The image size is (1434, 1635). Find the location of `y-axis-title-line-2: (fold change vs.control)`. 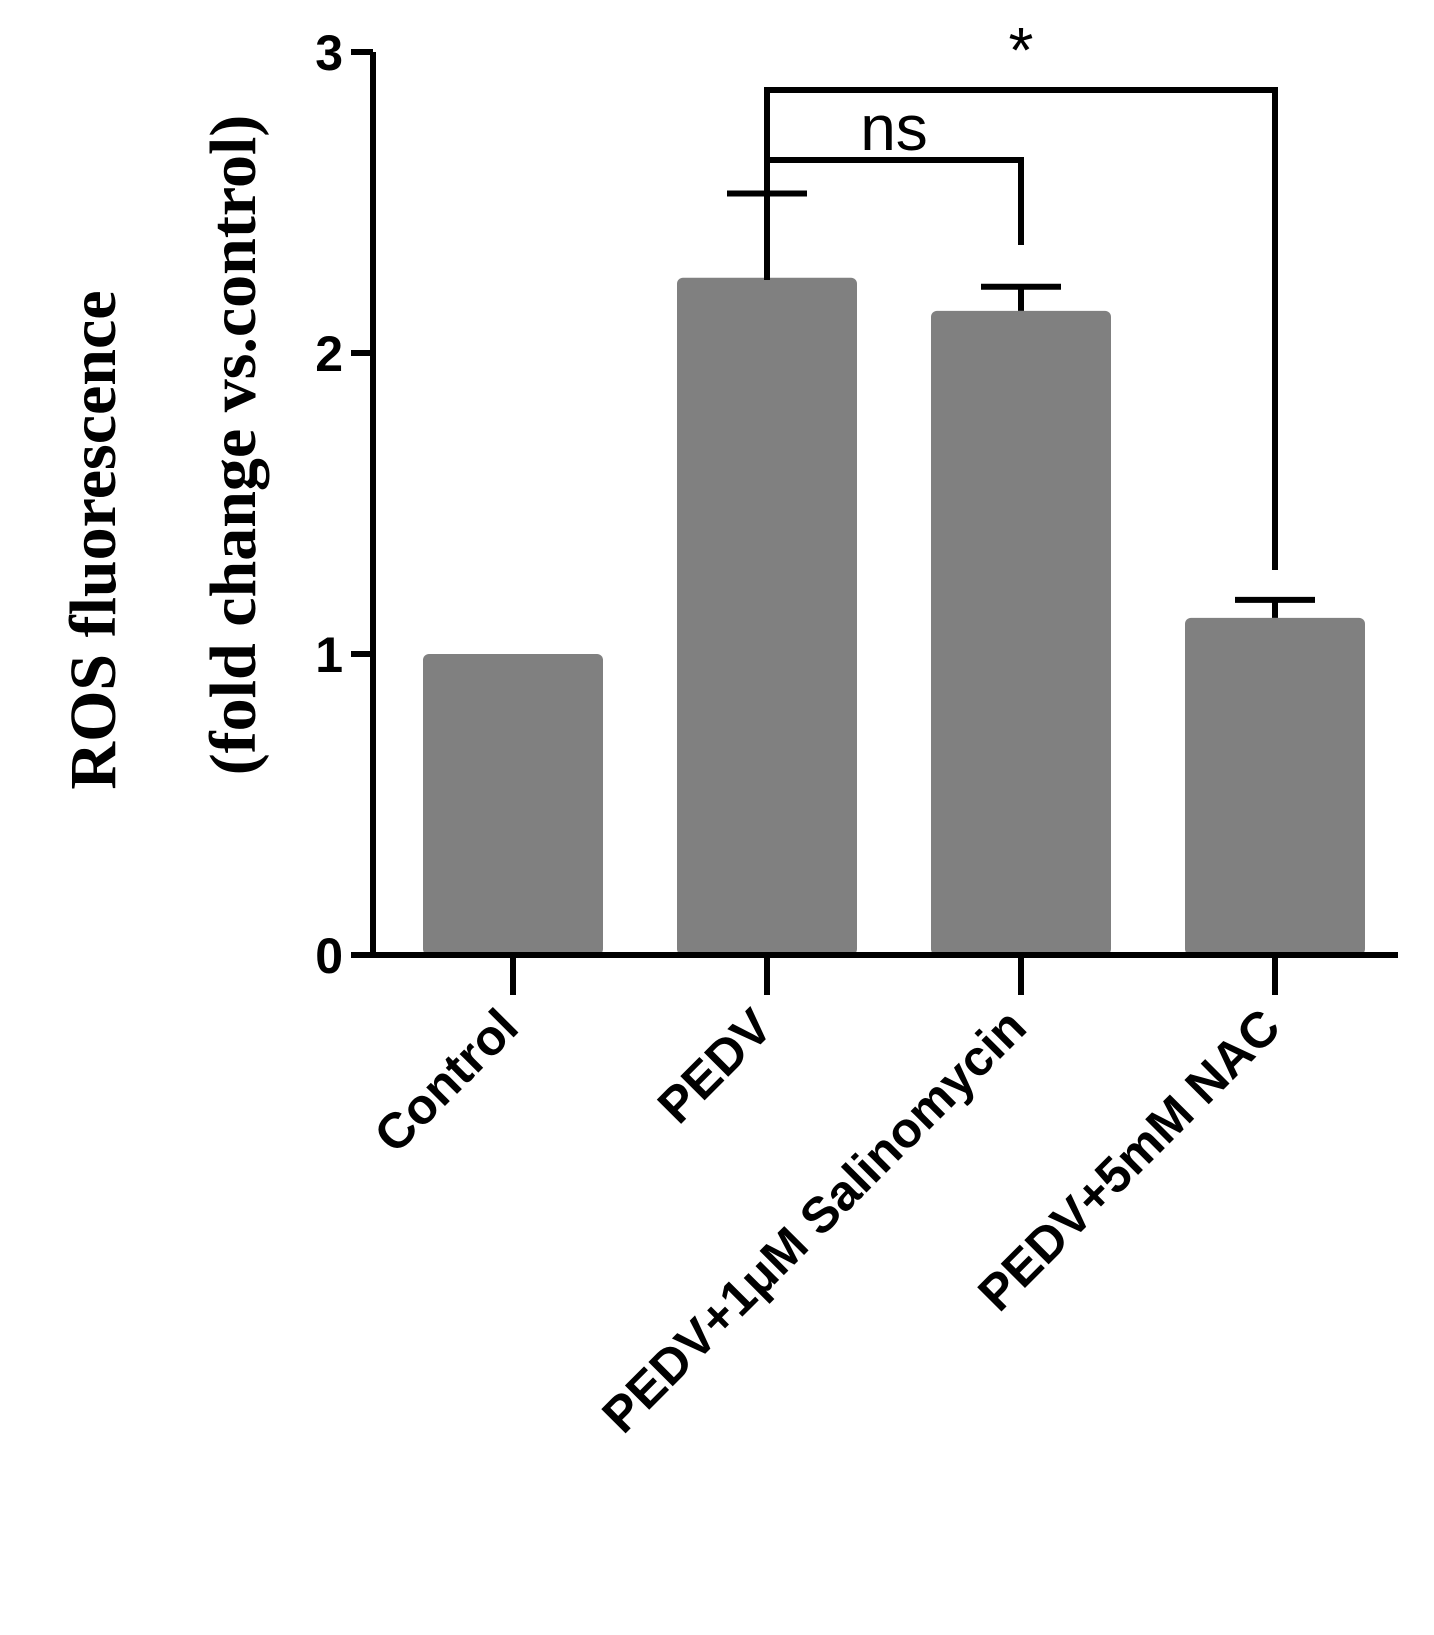

y-axis-title-line-2: (fold change vs.control) is located at coordinates (233, 445).